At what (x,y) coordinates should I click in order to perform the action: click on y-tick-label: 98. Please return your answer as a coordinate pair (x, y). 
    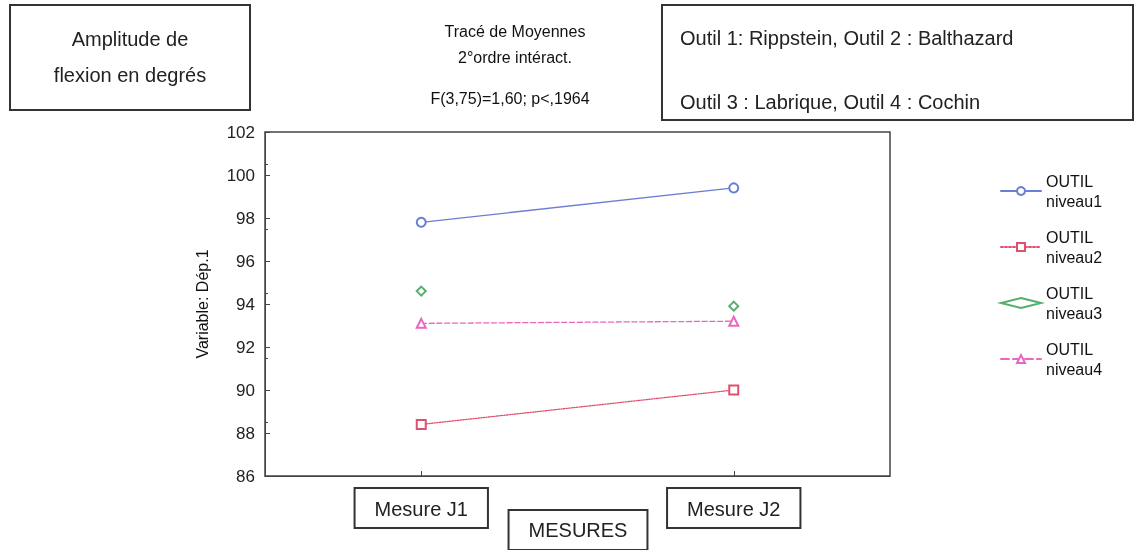
    Looking at the image, I should click on (245, 218).